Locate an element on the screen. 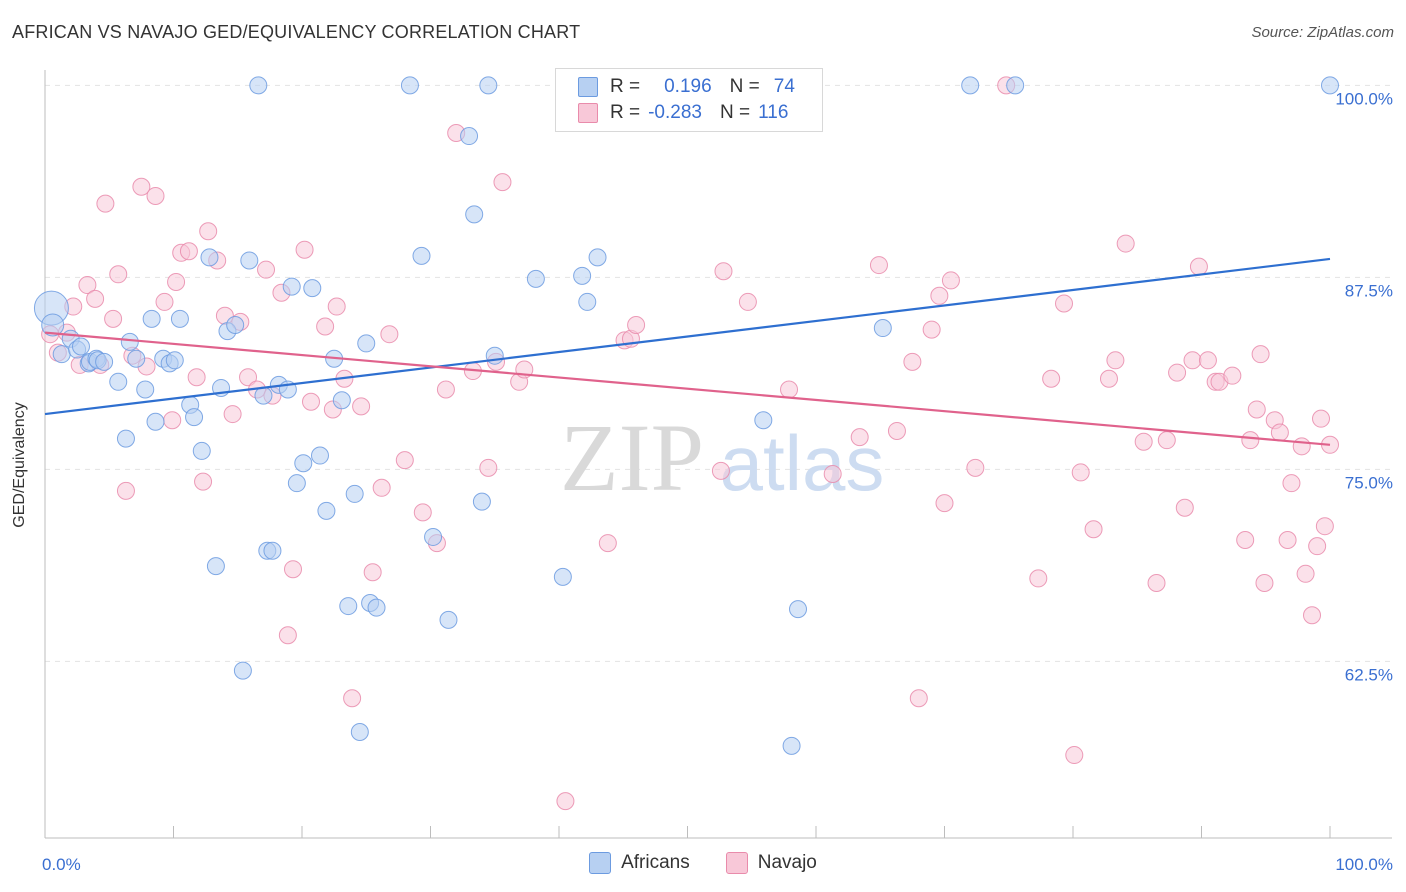 The image size is (1406, 892). legend-n-value: 74 is located at coordinates (784, 86).